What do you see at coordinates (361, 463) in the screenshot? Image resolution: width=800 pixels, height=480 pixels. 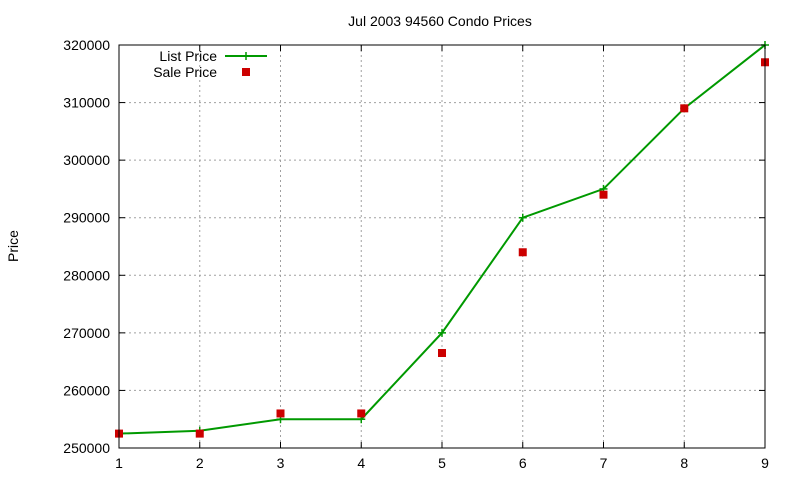 I see `x-tick-label: 4` at bounding box center [361, 463].